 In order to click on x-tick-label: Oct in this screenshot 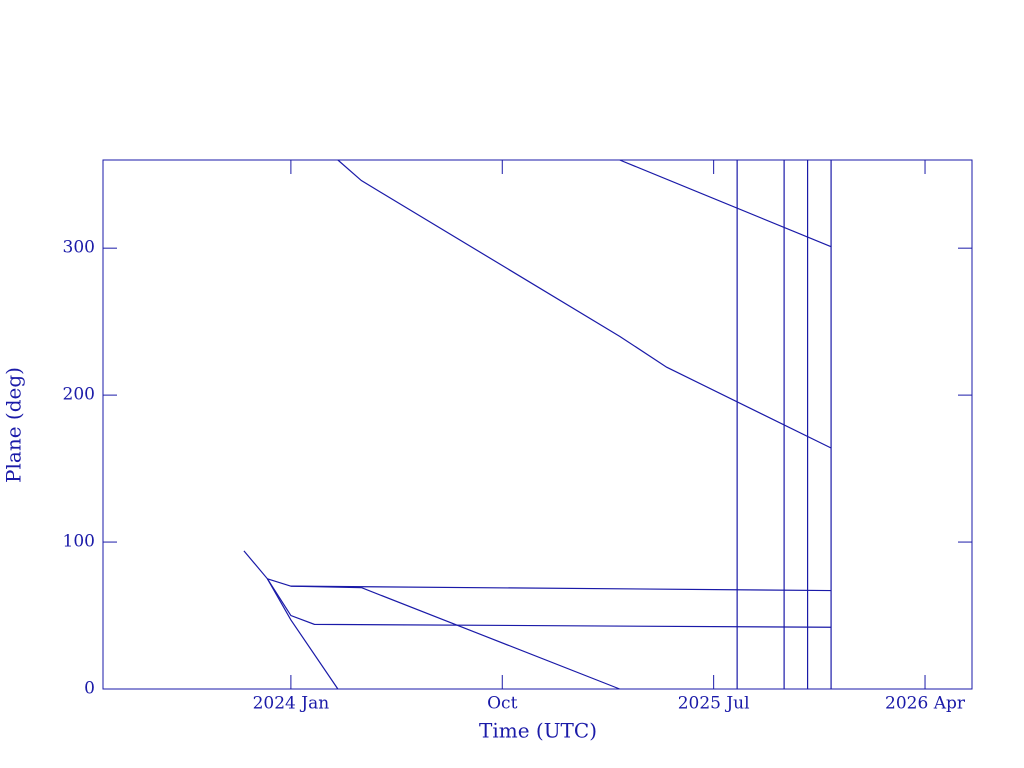, I will do `click(502, 704)`.